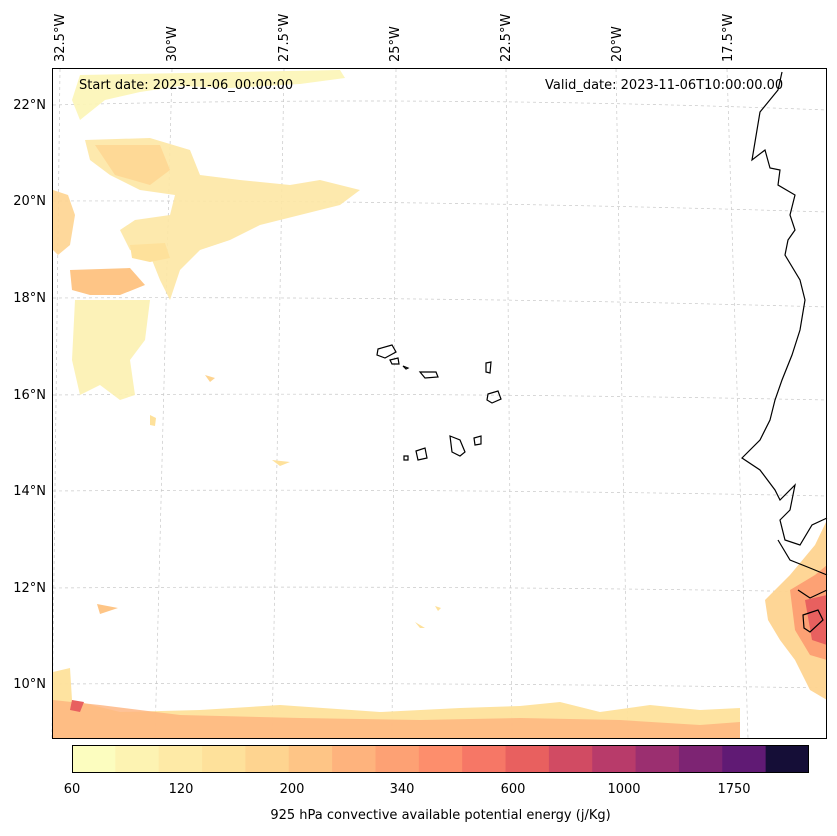 Image resolution: width=837 pixels, height=836 pixels. Describe the element at coordinates (728, 37) in the screenshot. I see `lon-tick-label: 17.5°W` at that location.